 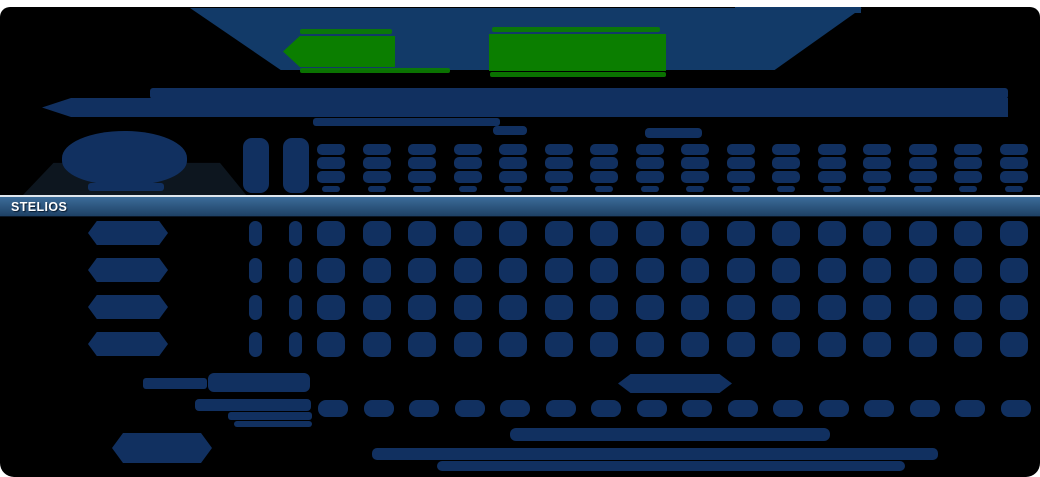 What do you see at coordinates (577, 52) in the screenshot?
I see `primary-action-button` at bounding box center [577, 52].